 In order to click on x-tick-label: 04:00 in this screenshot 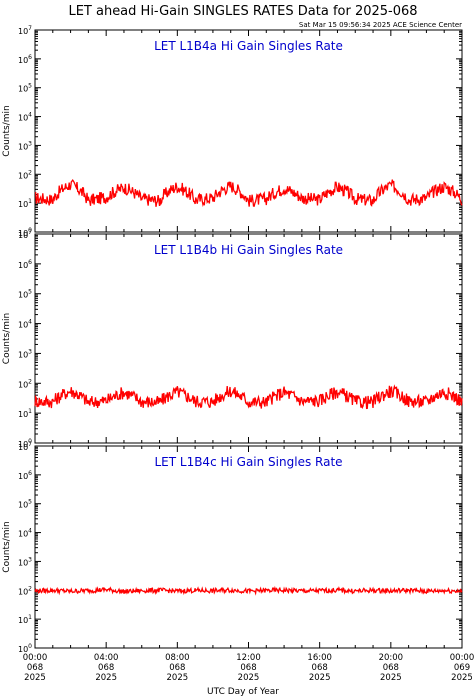, I will do `click(106, 658)`.